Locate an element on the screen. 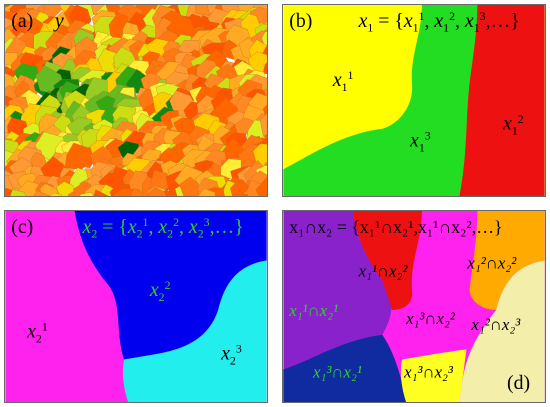 Image resolution: width=550 pixels, height=407 pixels. region-label-x1-3-x2-3: x₁³∩x₂³ is located at coordinates (428, 371).